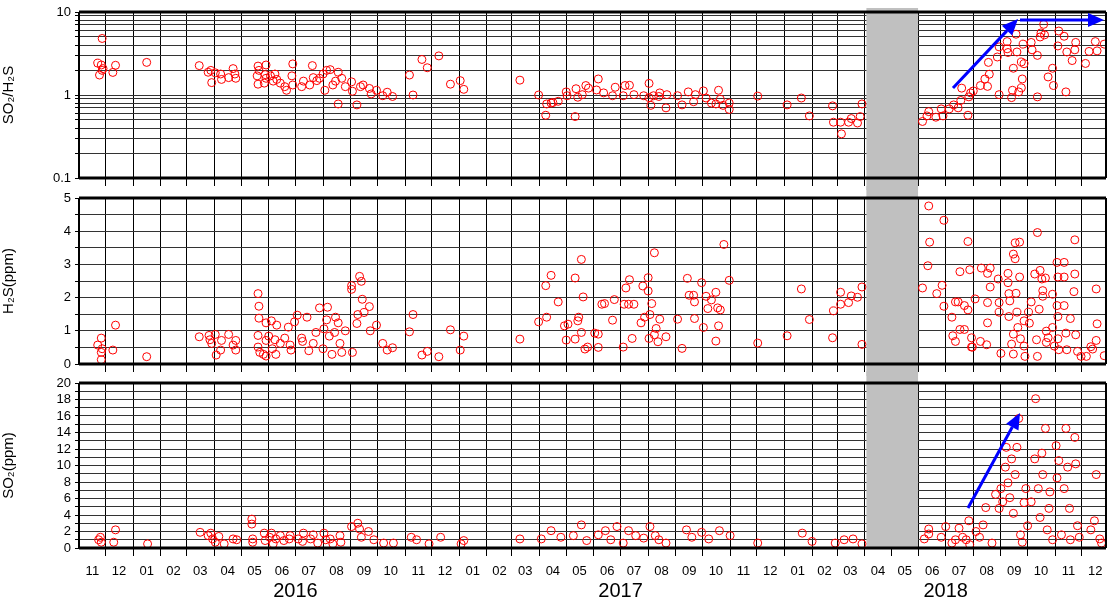 The image size is (1111, 606). I want to click on y-tick-label: 18, so click(63, 399).